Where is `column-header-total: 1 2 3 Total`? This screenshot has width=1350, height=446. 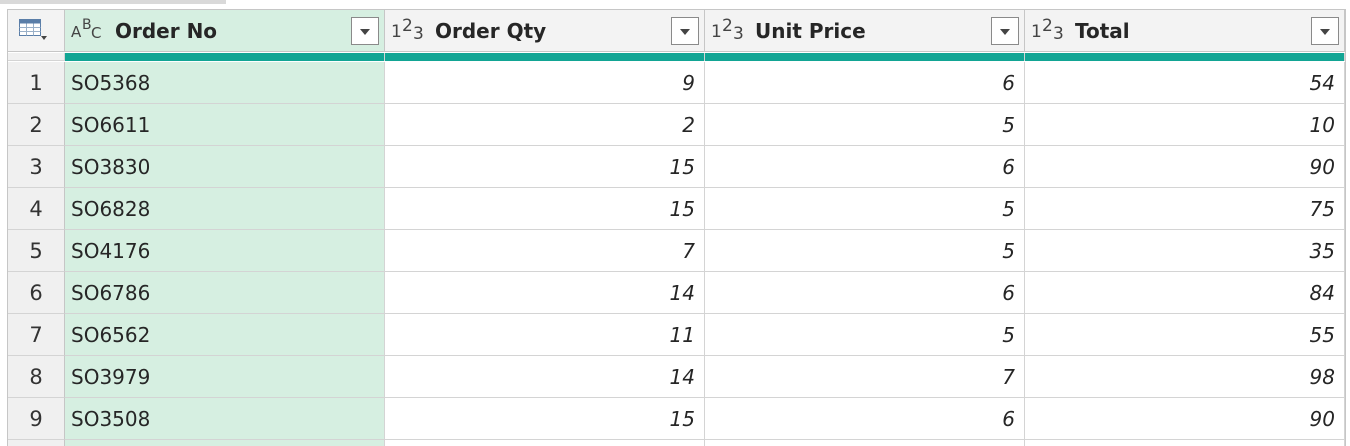 column-header-total: 1 2 3 Total is located at coordinates (1185, 31).